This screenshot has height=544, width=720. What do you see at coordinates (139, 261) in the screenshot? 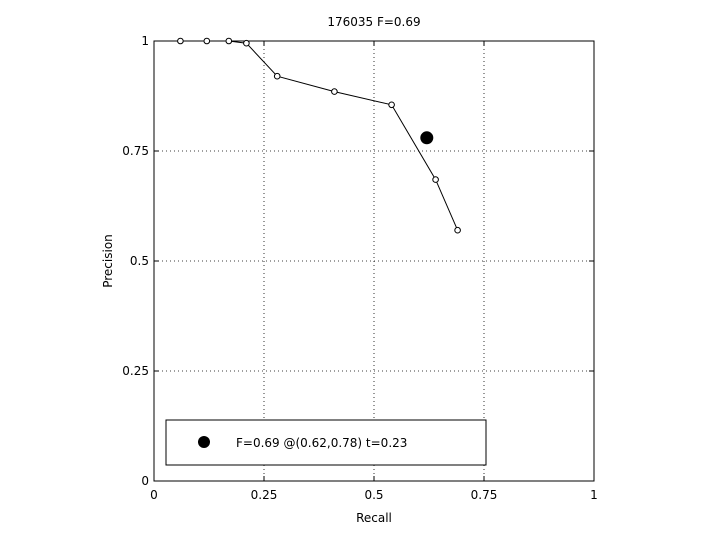
I see `y-tick-label: 0.5` at bounding box center [139, 261].